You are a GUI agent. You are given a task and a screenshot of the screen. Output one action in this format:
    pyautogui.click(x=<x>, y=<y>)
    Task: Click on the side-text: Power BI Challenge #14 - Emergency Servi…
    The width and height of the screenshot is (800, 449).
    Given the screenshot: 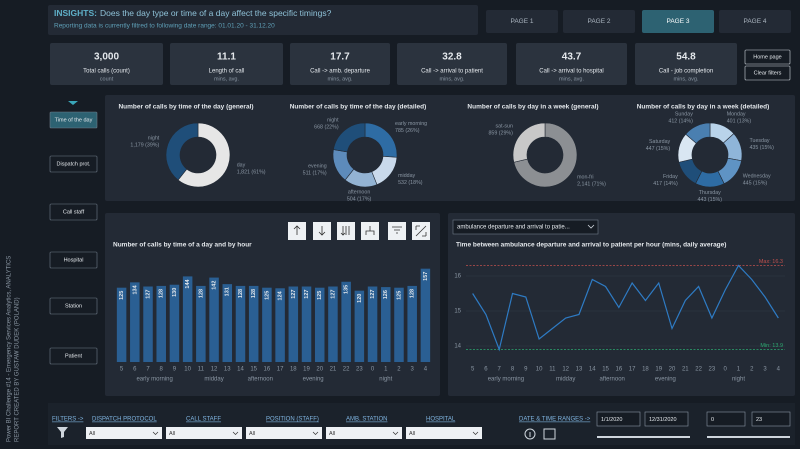 What is the action you would take?
    pyautogui.click(x=10, y=349)
    